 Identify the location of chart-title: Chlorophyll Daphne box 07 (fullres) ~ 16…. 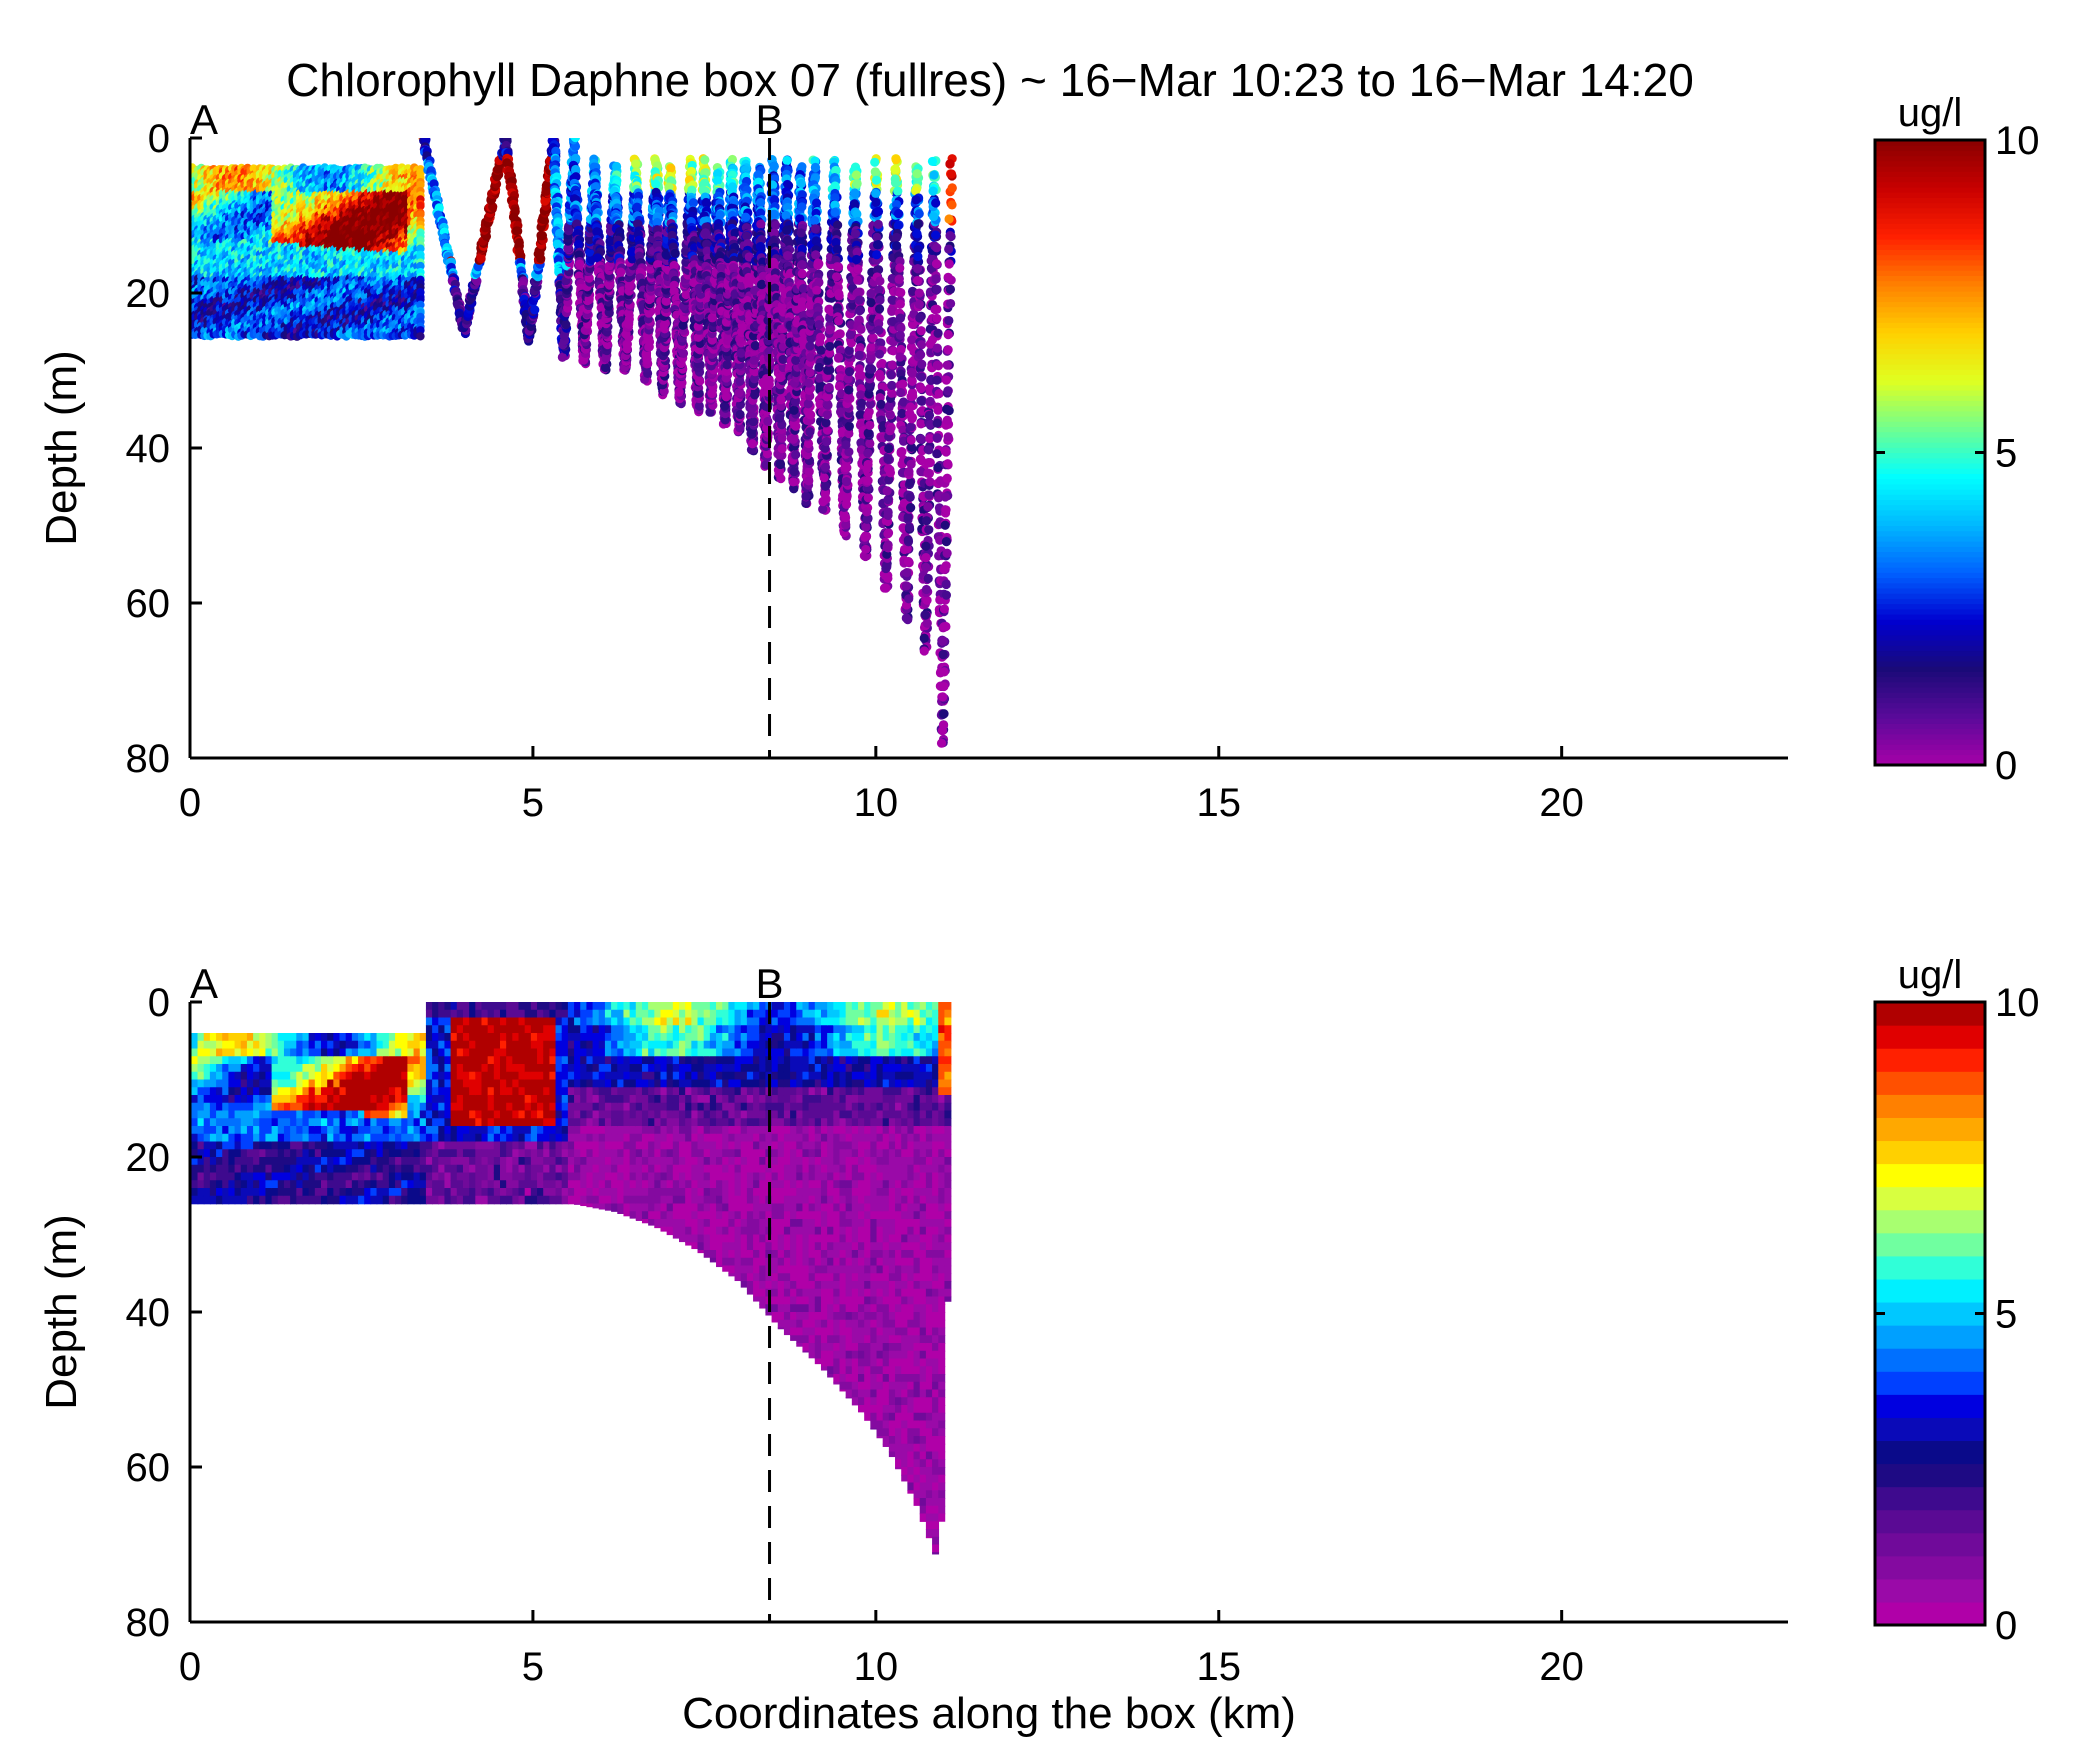
(990, 80).